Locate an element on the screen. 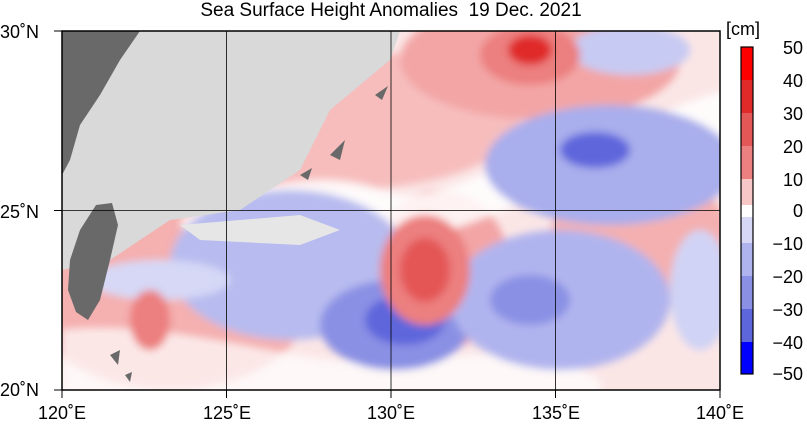 Image resolution: width=807 pixels, height=428 pixels. lon-label-120: 120˚E is located at coordinates (62, 413).